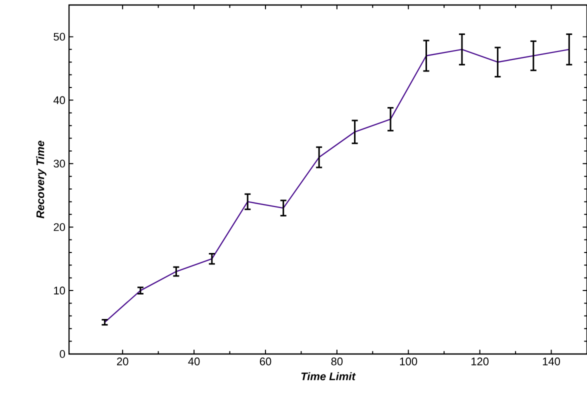 The height and width of the screenshot is (408, 587). Describe the element at coordinates (122, 362) in the screenshot. I see `x-tick-label: 20` at that location.